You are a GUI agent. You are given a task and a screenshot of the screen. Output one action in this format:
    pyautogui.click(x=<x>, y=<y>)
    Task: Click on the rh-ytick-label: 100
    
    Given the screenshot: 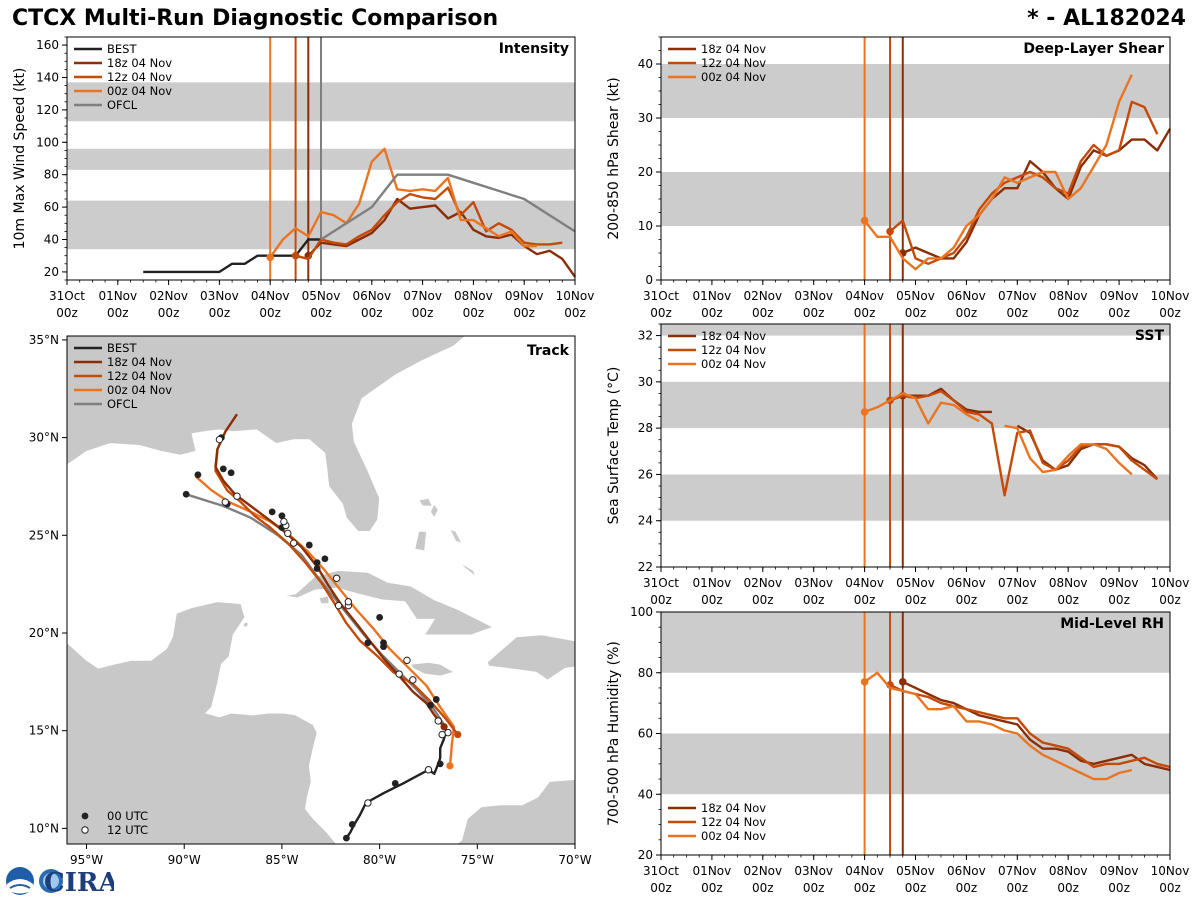 What is the action you would take?
    pyautogui.click(x=641, y=612)
    